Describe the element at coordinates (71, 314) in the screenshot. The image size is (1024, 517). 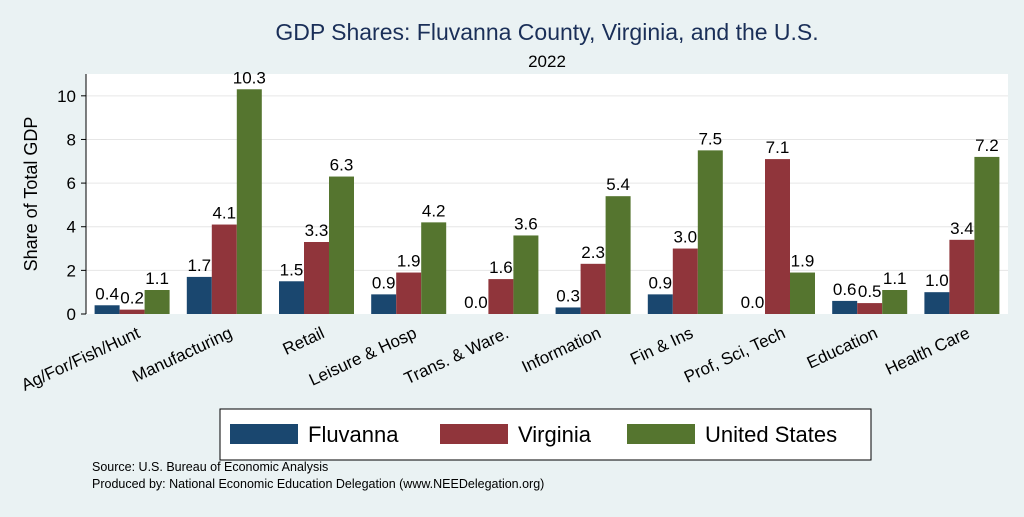
I see `y-tick-label: 0` at that location.